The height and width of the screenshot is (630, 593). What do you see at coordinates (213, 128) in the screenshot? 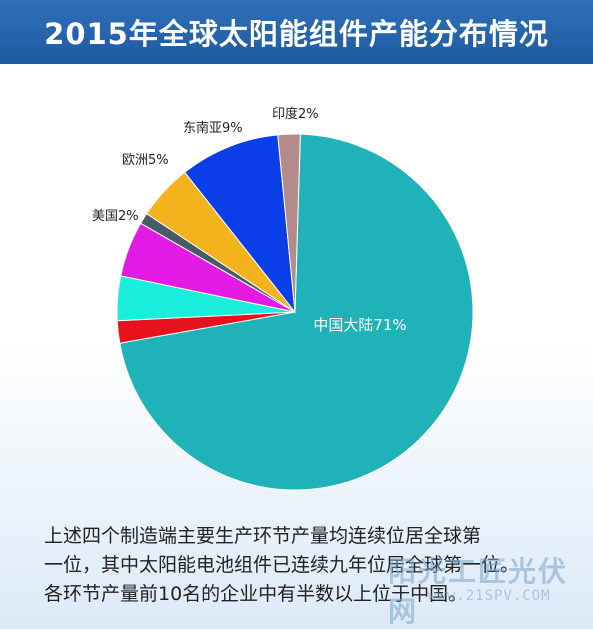
I see `slice-label: 东南亚9%` at bounding box center [213, 128].